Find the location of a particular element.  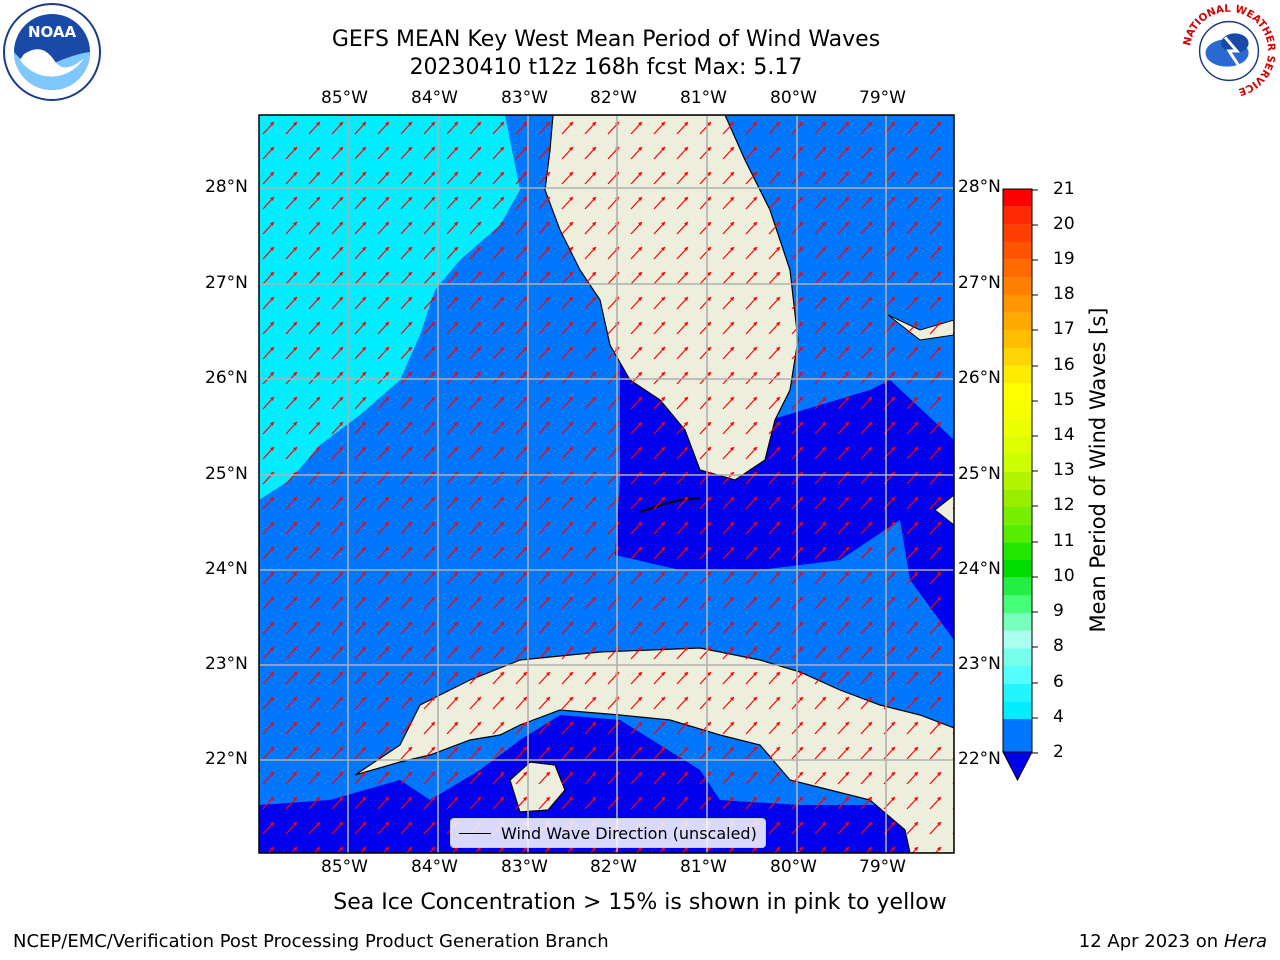

nws-logo: NATIONAL WEATHER SERVICE is located at coordinates (1229, 51).